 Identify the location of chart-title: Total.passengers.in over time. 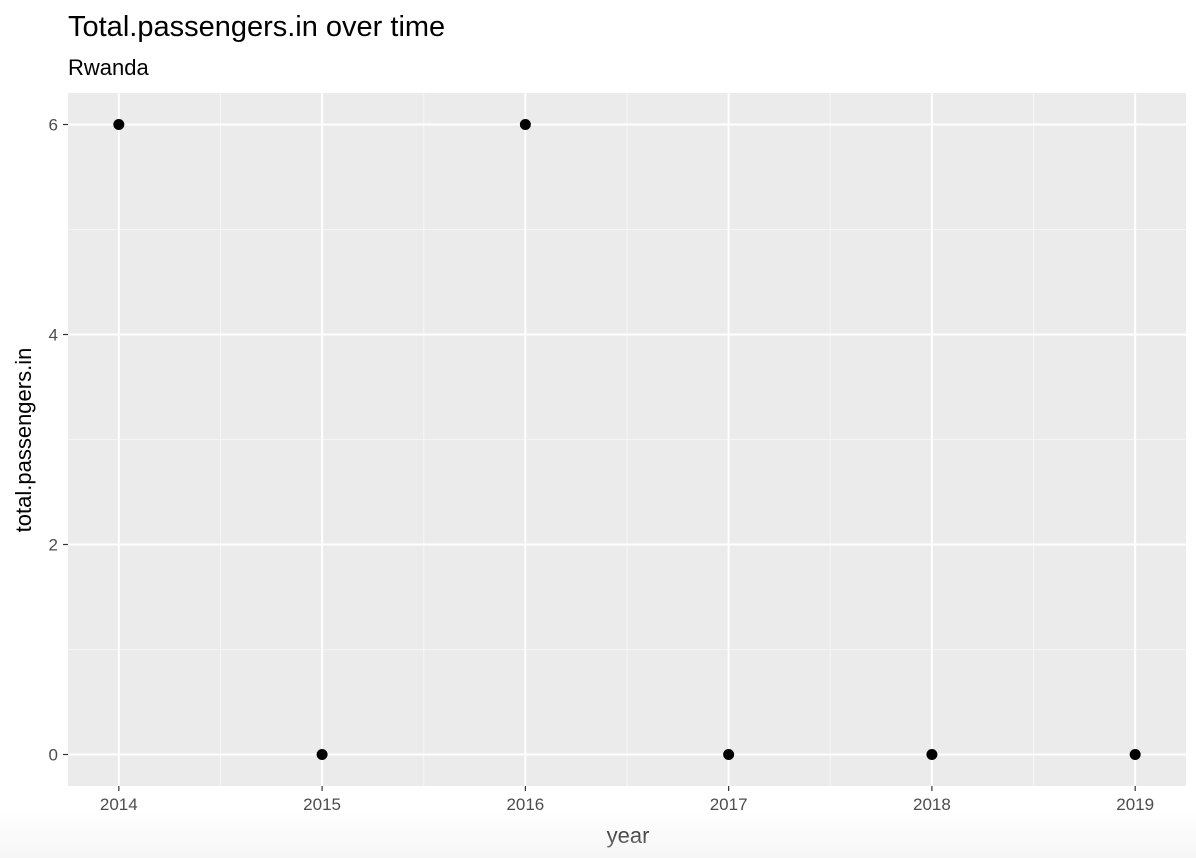
(256, 27).